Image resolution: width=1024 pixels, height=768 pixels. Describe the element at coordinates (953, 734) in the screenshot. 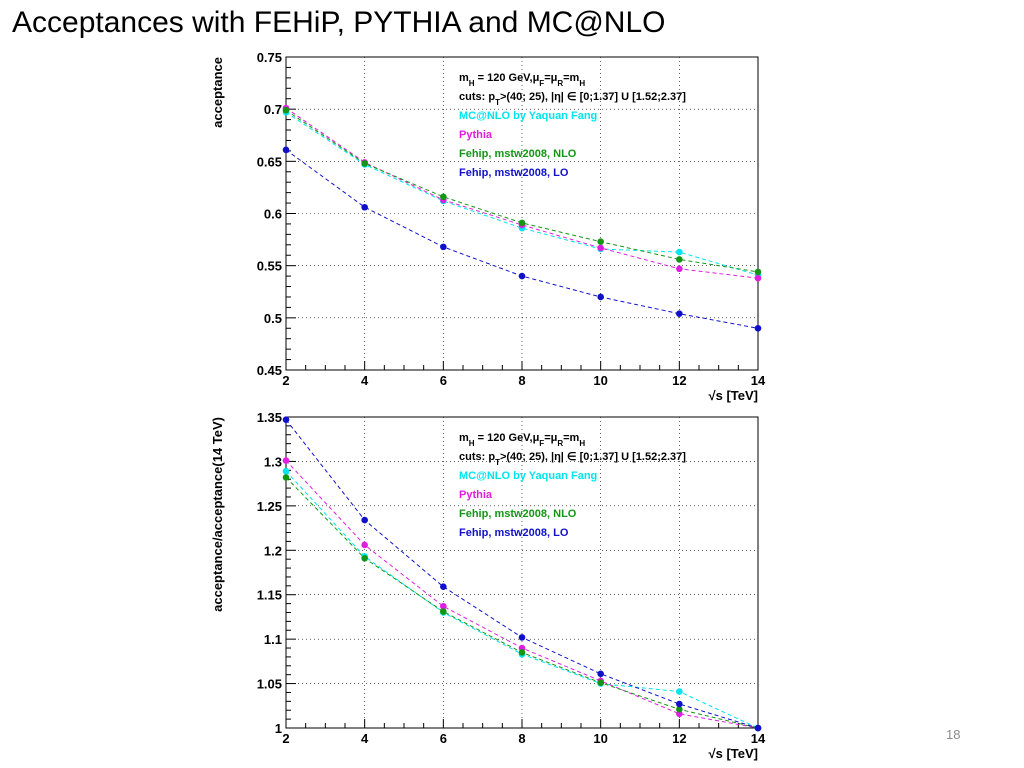

I see `page-number: 18` at that location.